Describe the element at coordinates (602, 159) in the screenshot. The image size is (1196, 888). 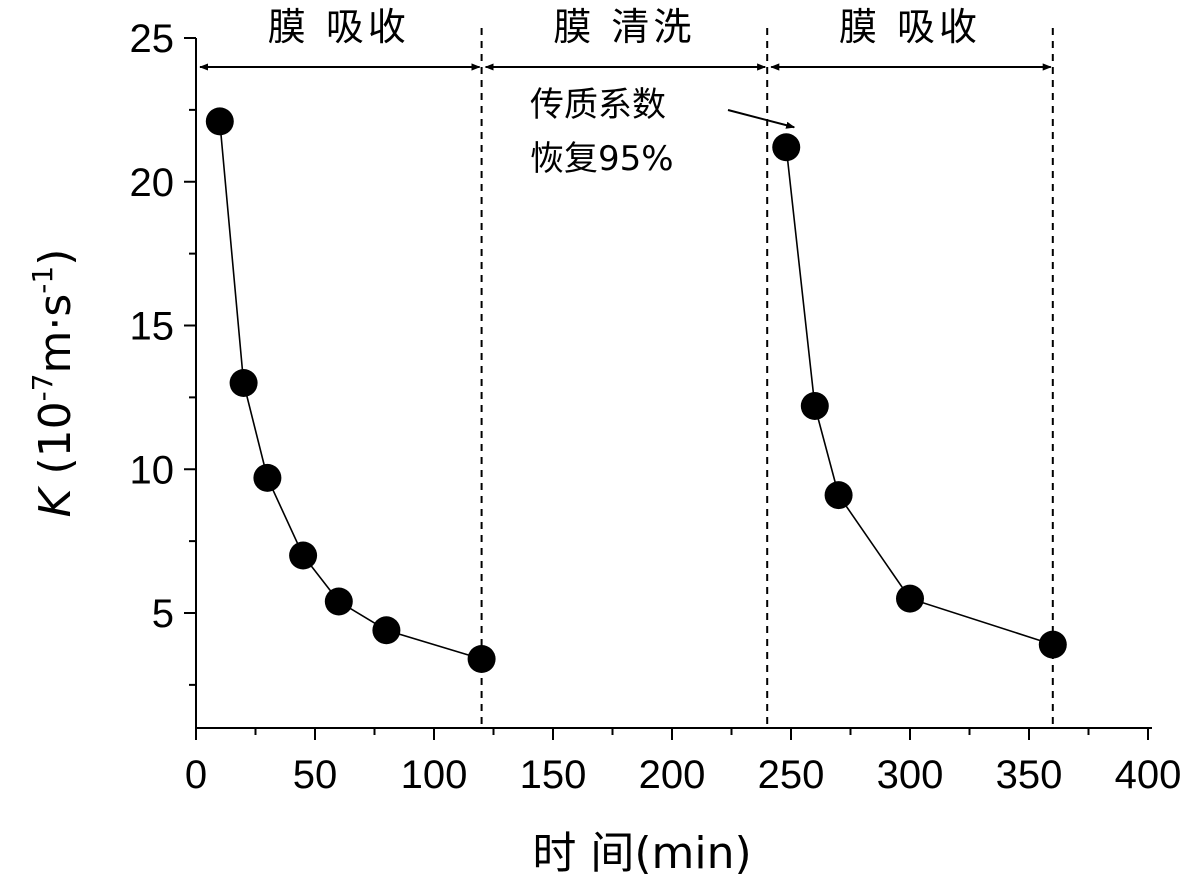
I see `annotation-text: 恢复95%` at that location.